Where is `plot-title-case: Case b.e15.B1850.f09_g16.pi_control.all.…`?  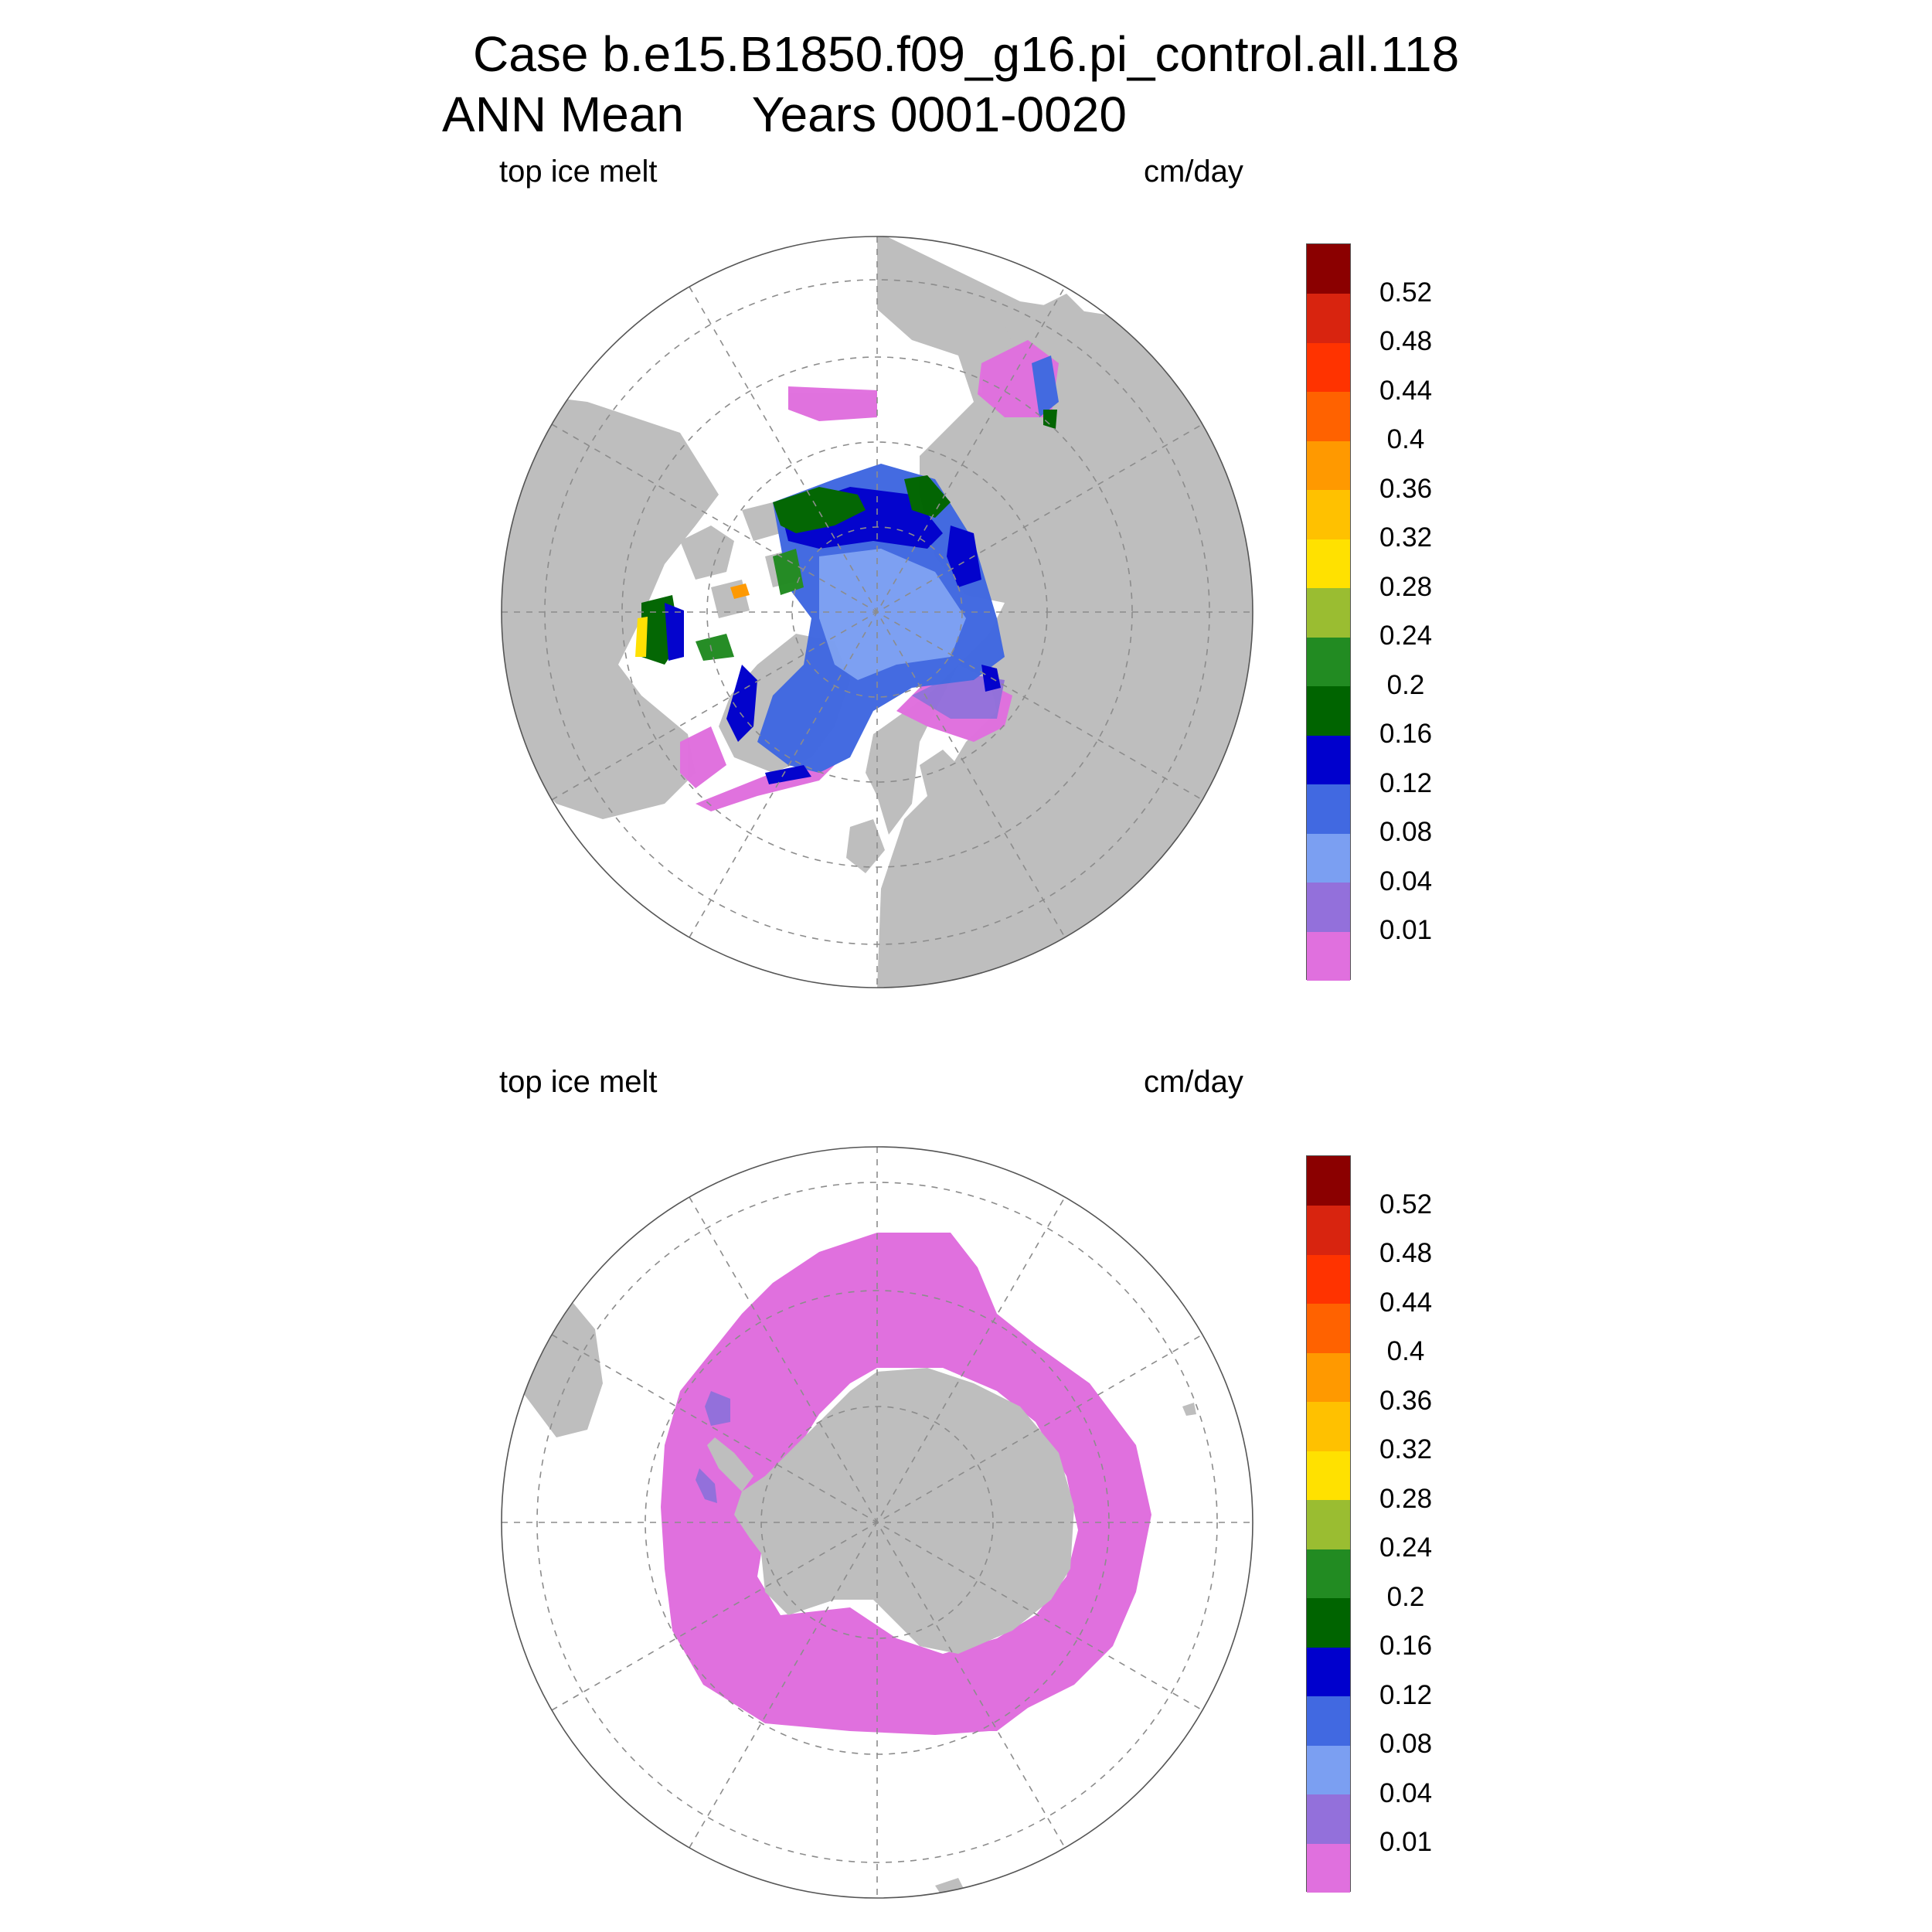 plot-title-case: Case b.e15.B1850.f09_g16.pi_control.all.… is located at coordinates (967, 54).